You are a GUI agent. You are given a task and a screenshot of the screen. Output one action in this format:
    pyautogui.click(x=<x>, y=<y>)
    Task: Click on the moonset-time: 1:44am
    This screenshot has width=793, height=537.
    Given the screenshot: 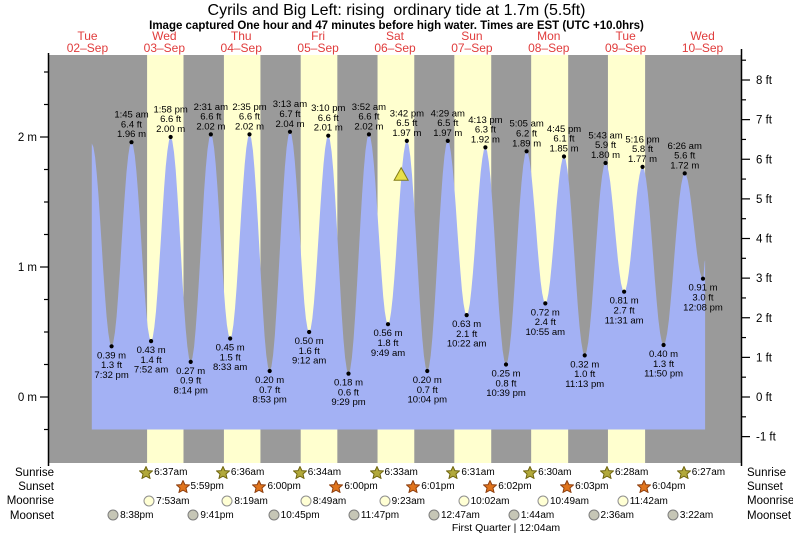 What is the action you would take?
    pyautogui.click(x=537, y=515)
    